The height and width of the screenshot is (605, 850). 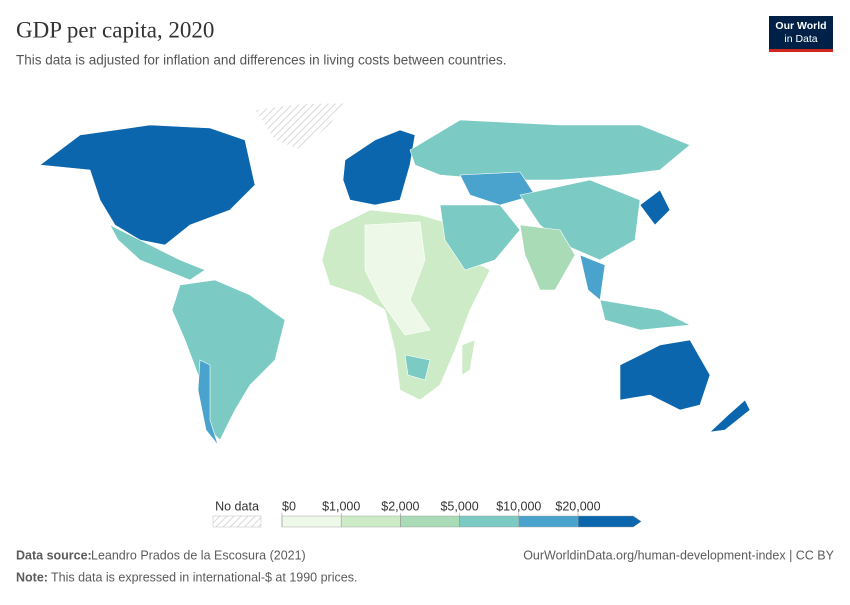 I want to click on australia, so click(x=665, y=375).